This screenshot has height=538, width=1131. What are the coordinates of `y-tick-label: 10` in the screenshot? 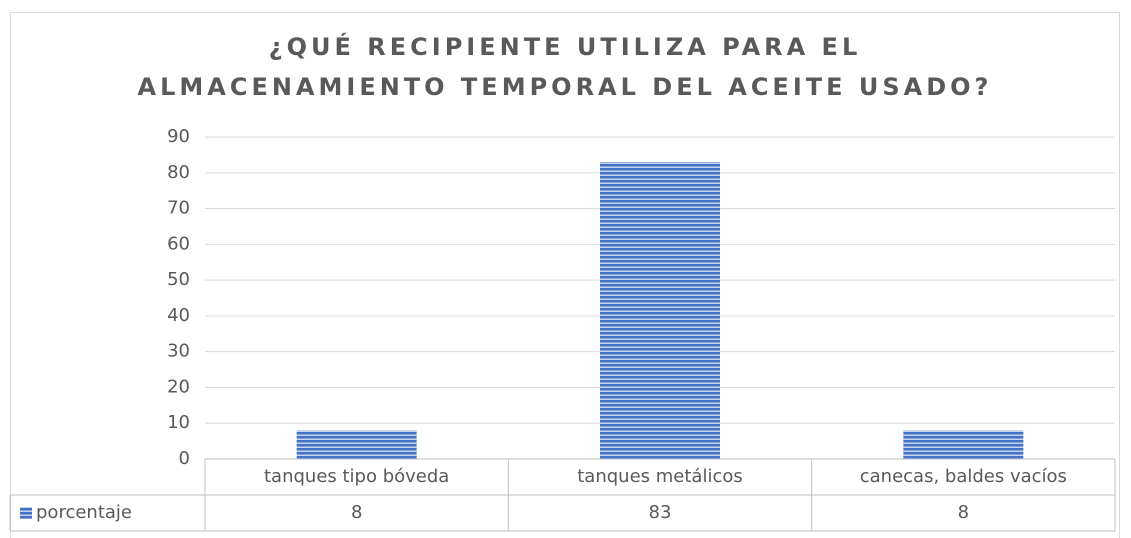 It's located at (178, 422).